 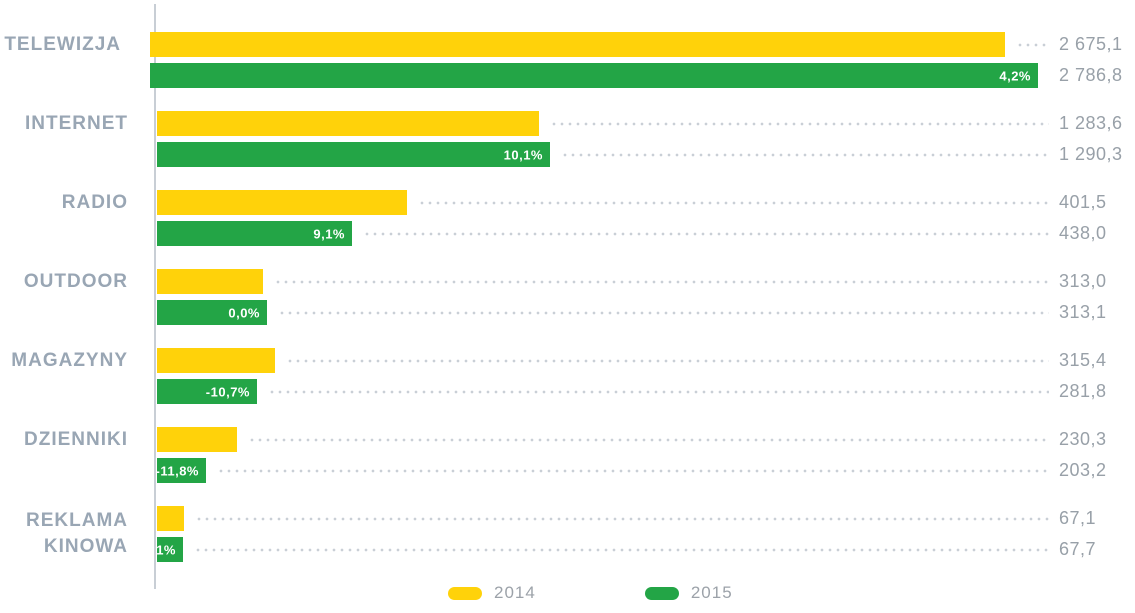 What do you see at coordinates (62, 44) in the screenshot?
I see `category-label: TELEWIZJA` at bounding box center [62, 44].